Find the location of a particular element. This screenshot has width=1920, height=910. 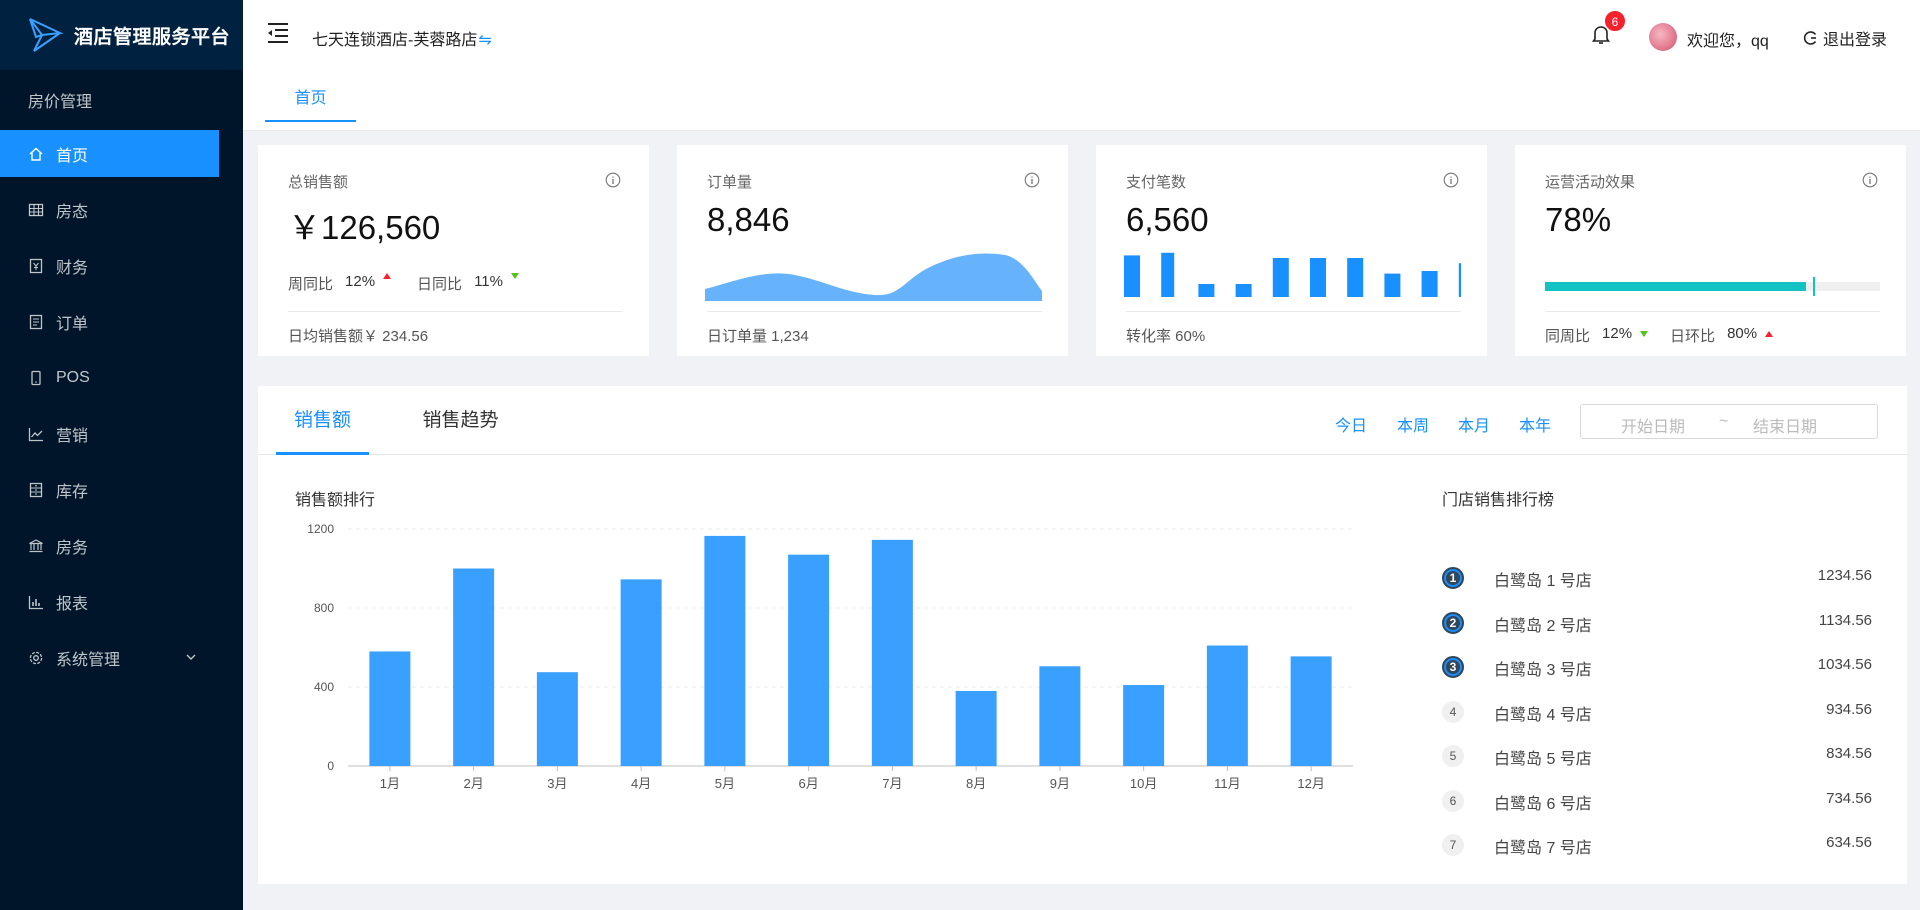

sidebar-item-finance: 财务 is located at coordinates (121, 265).